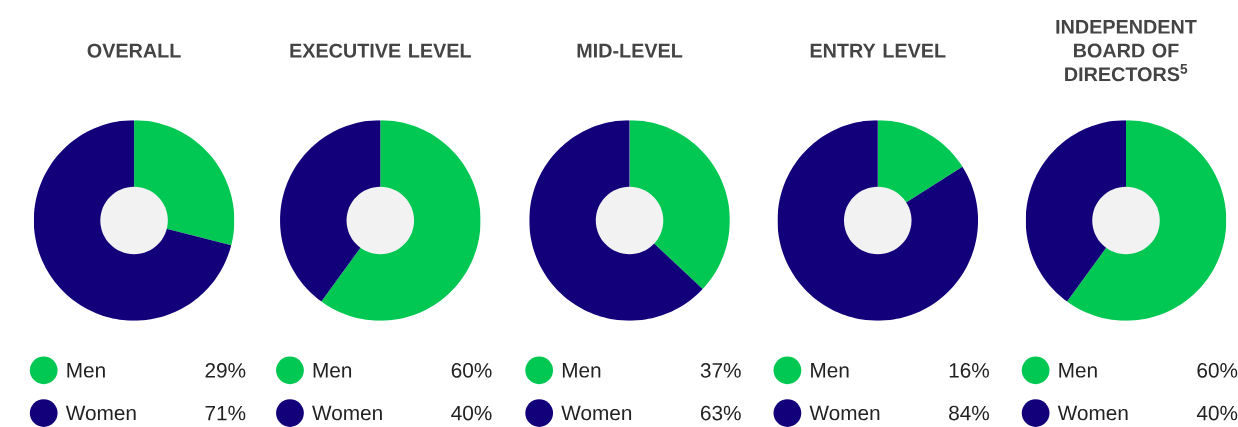  What do you see at coordinates (720, 370) in the screenshot?
I see `data-label: 37%` at bounding box center [720, 370].